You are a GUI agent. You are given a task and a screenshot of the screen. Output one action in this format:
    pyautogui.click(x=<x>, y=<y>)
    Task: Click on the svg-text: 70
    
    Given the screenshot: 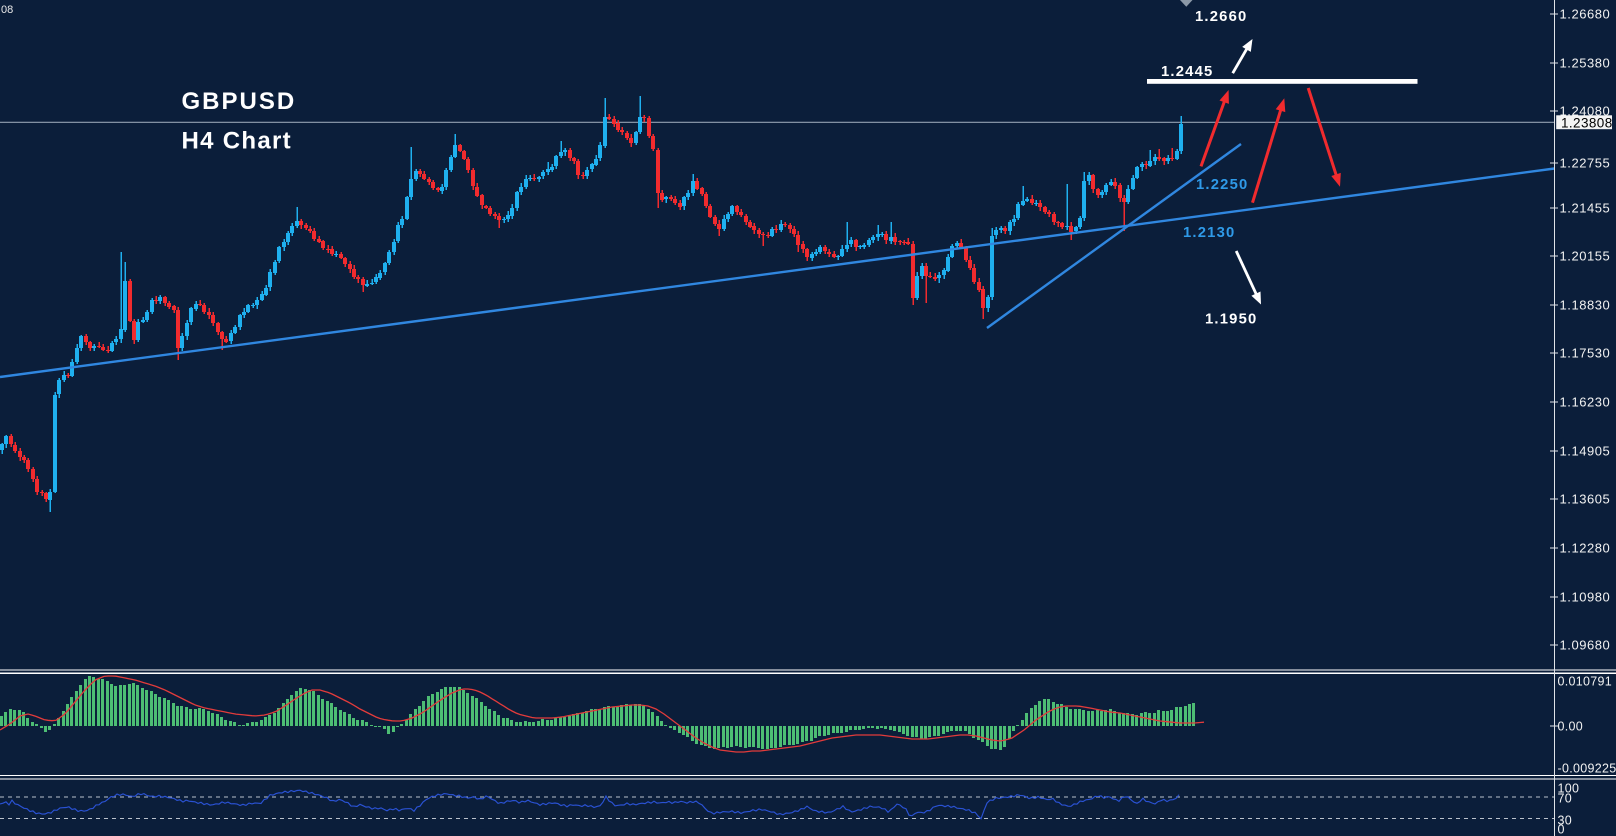 What is the action you would take?
    pyautogui.click(x=1565, y=798)
    